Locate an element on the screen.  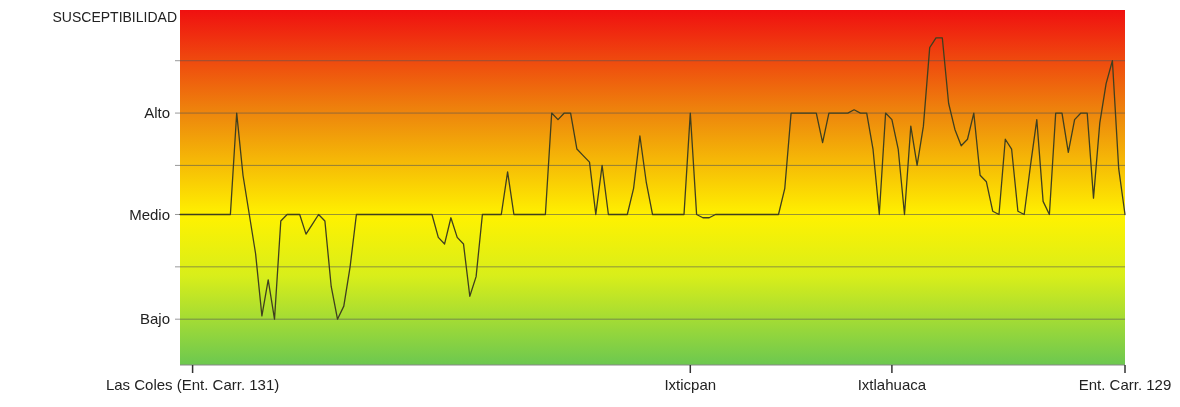
y-axis-title: SUSCEPTIBILIDAD is located at coordinates (114, 17).